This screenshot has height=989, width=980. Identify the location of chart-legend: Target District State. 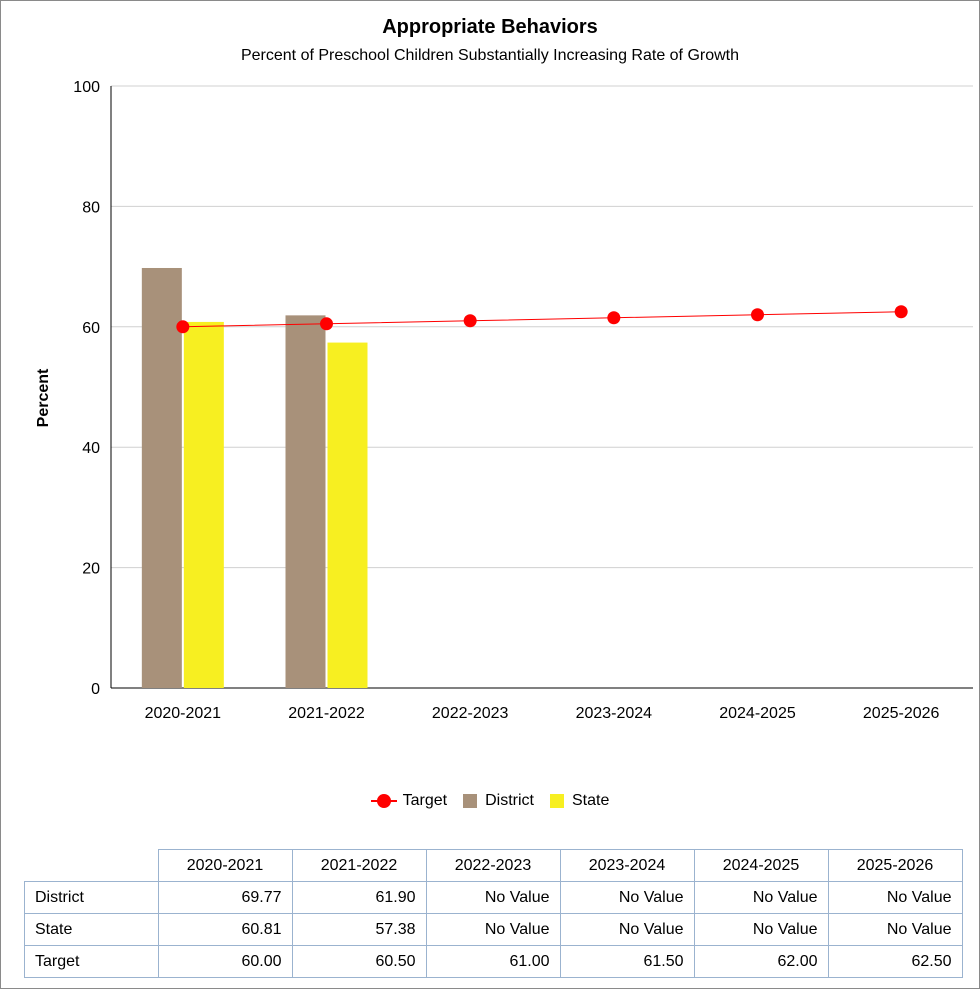
(490, 801).